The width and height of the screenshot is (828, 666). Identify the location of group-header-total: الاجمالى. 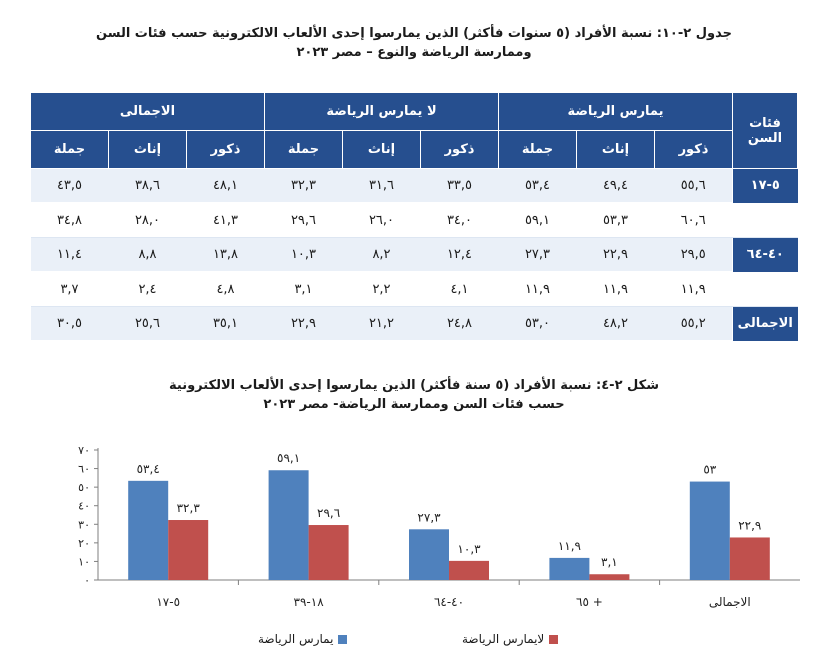
(147, 111).